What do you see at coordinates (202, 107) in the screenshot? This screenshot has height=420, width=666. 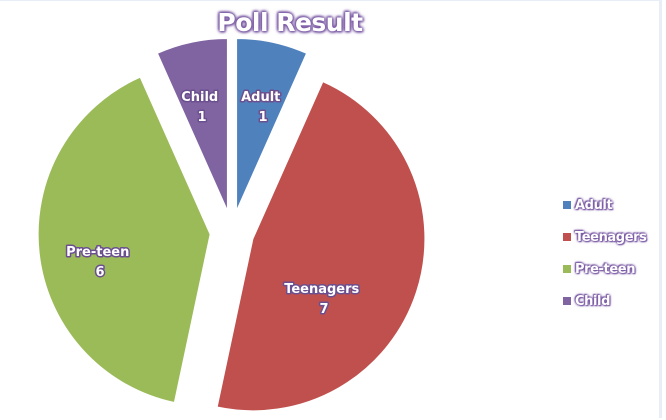 I see `data-label-child: Child 1` at bounding box center [202, 107].